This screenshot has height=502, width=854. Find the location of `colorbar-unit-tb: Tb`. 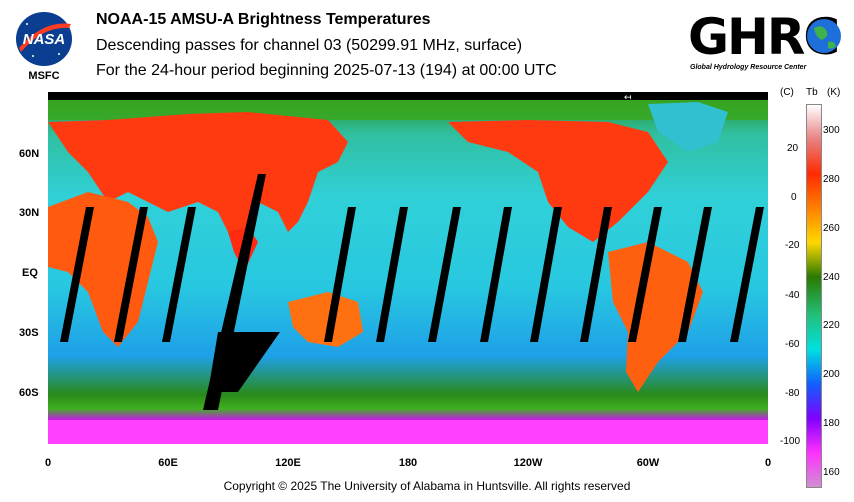

colorbar-unit-tb: Tb is located at coordinates (812, 92).